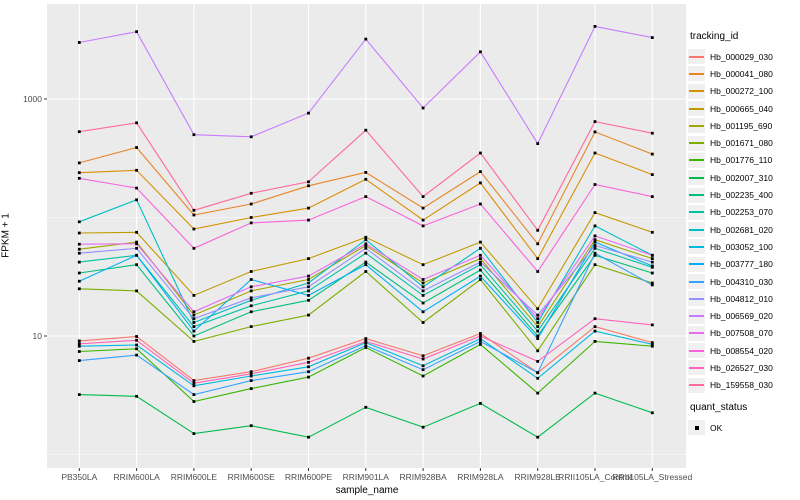 This screenshot has height=500, width=800. I want to click on legend-item: Hb_004310_030, so click(730, 281).